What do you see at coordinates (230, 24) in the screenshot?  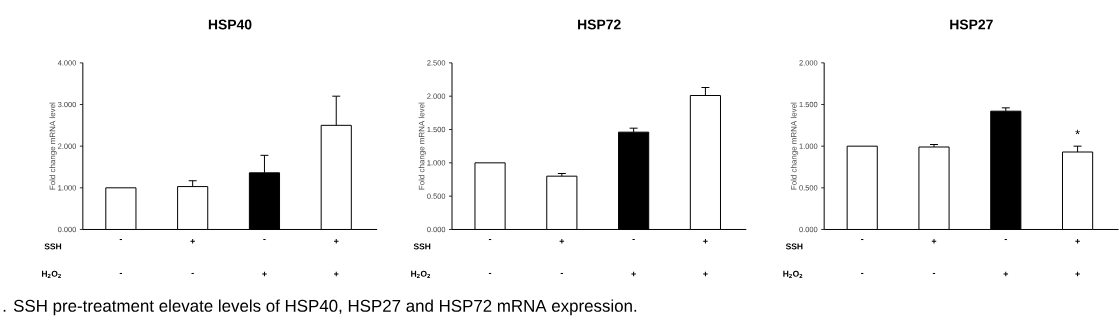 I see `chart-title: HSP40` at bounding box center [230, 24].